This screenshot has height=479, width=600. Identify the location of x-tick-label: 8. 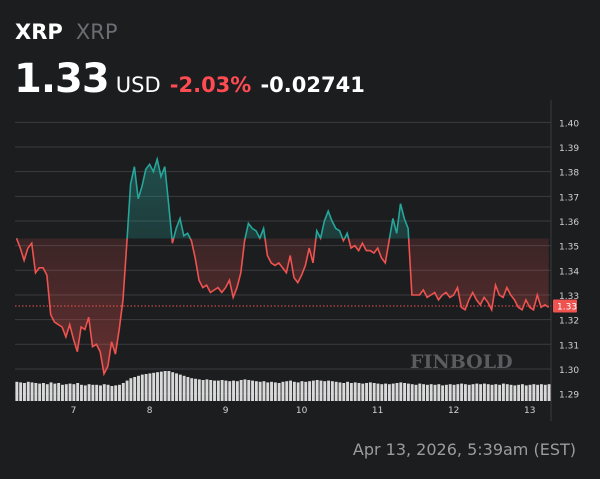
(150, 411).